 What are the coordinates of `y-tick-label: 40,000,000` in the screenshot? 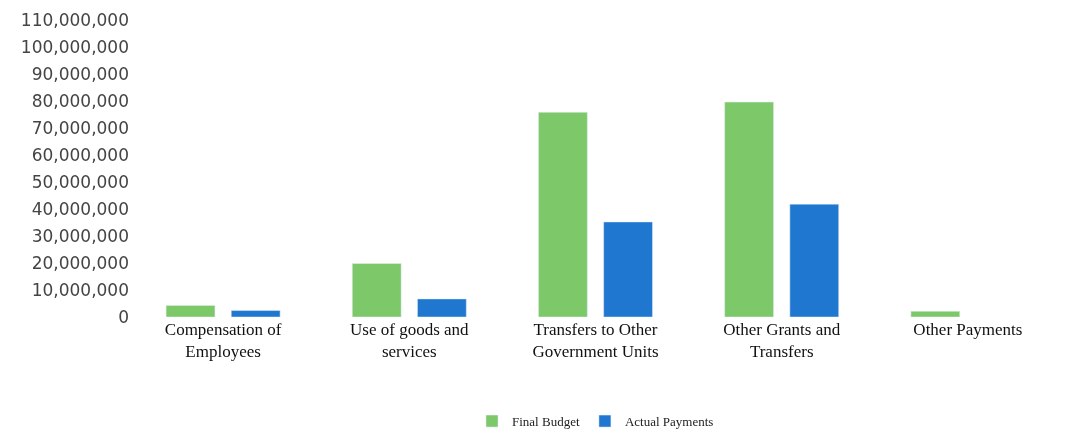 It's located at (80, 208).